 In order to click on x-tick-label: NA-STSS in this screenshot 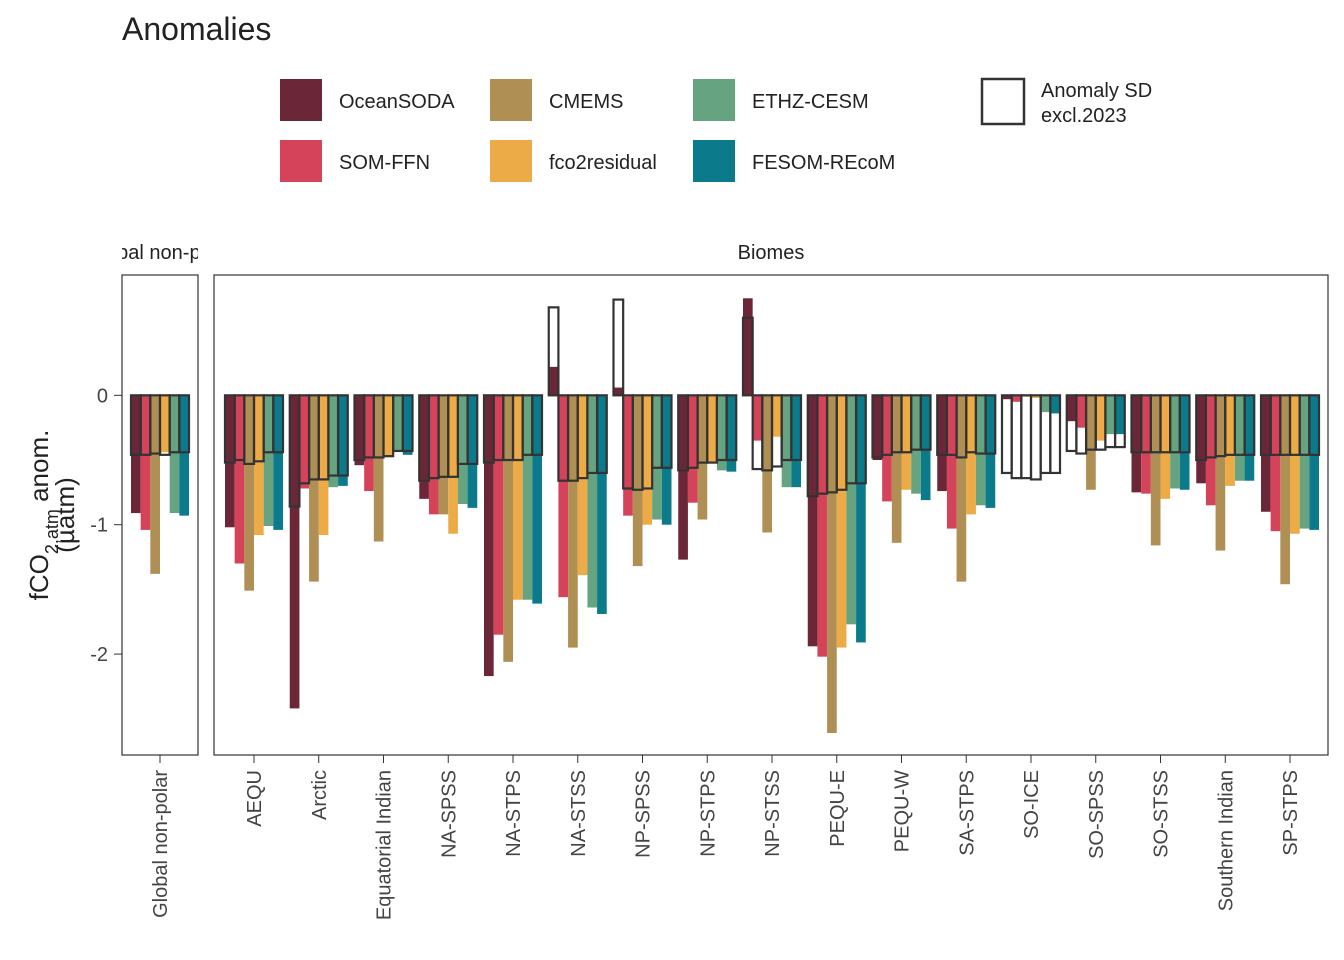, I will do `click(579, 813)`.